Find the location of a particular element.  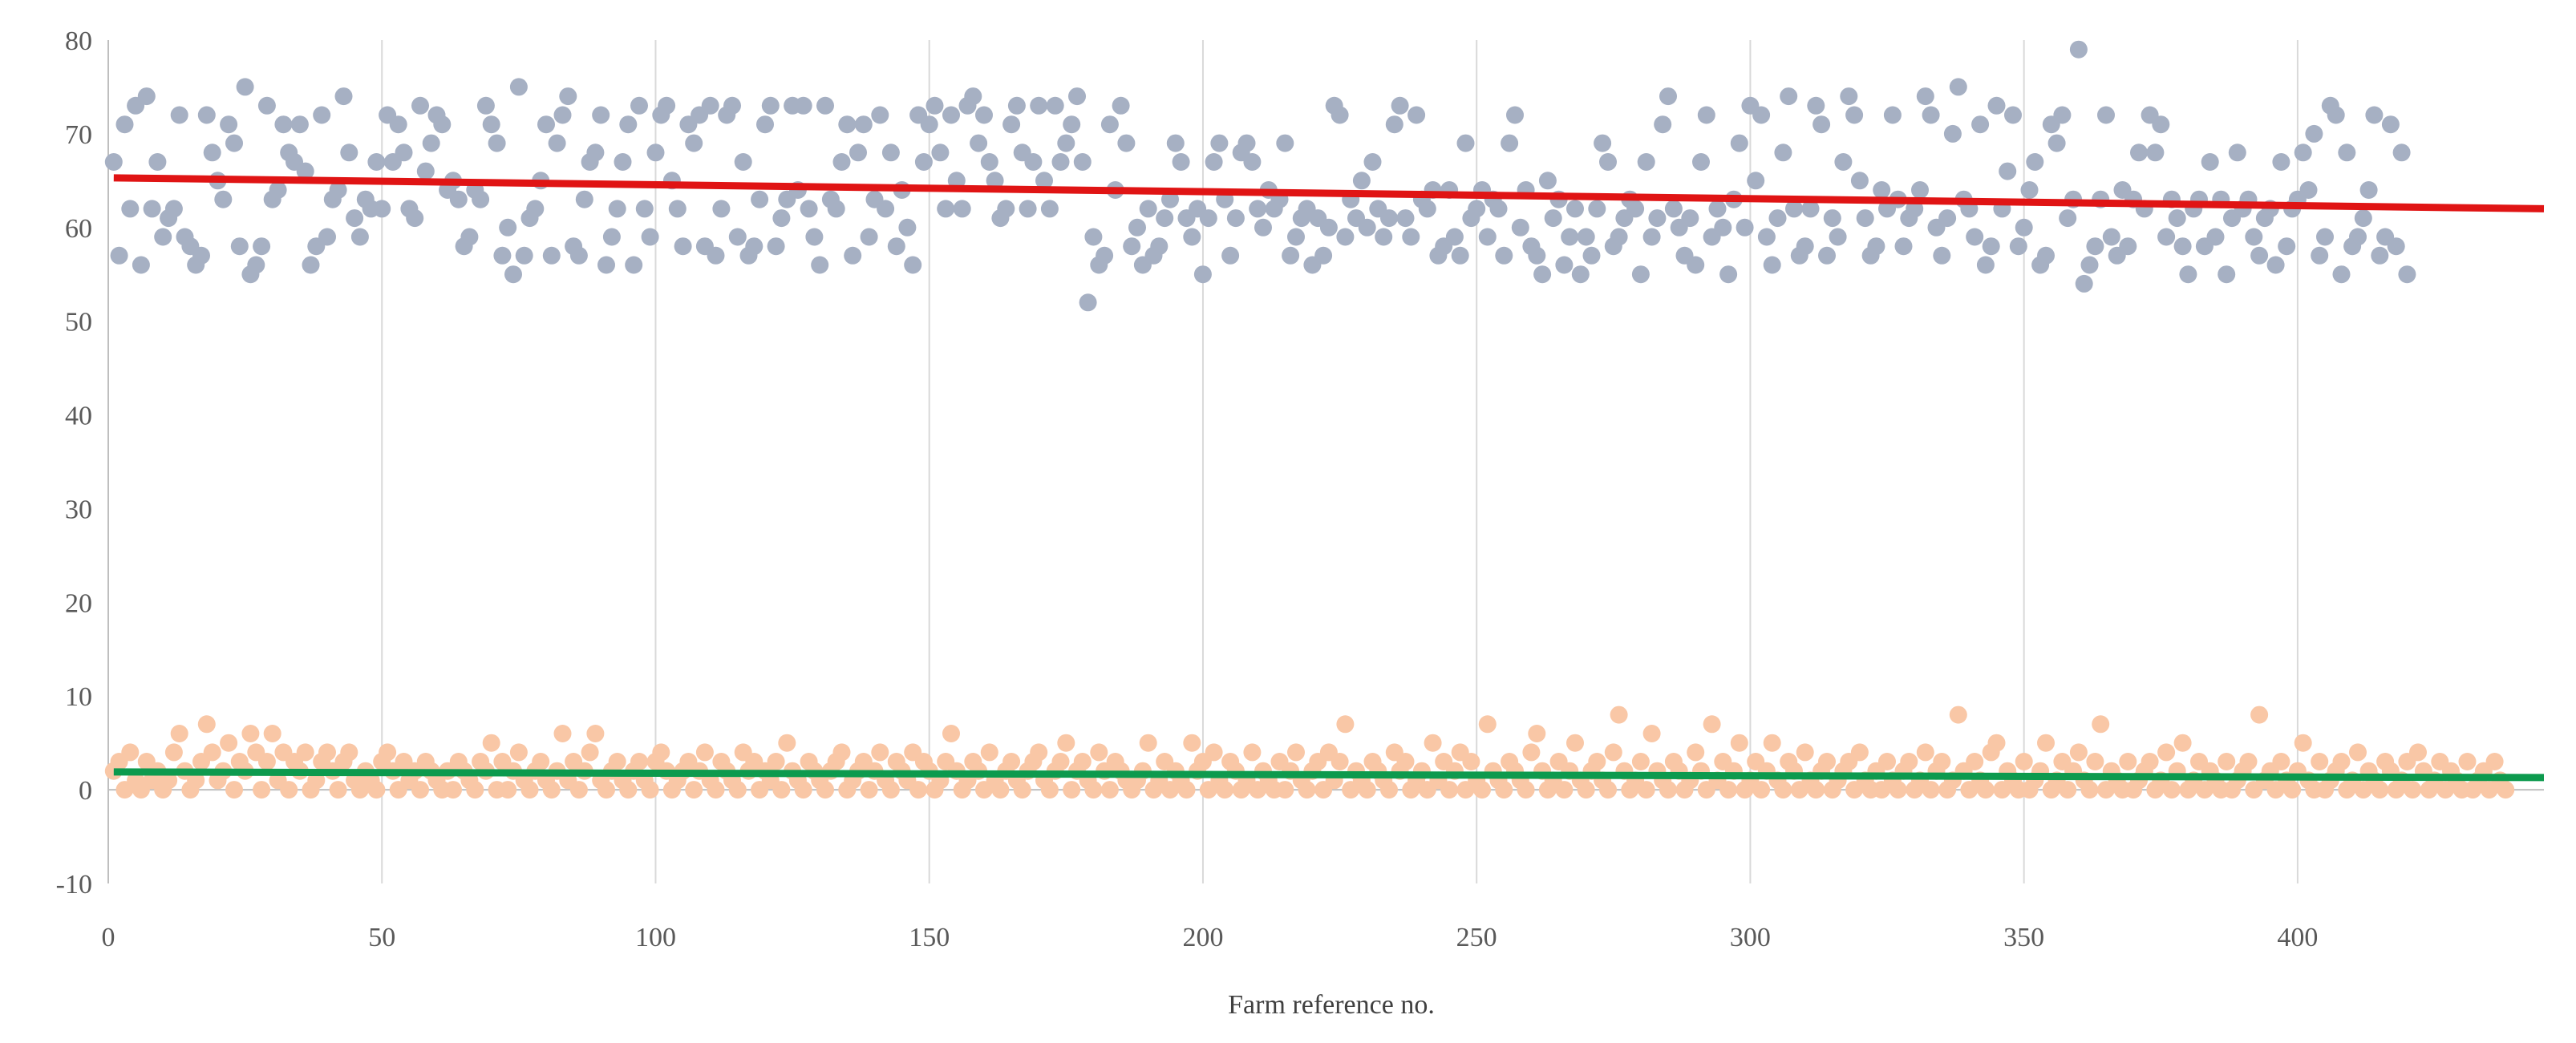

y-tick-label: 80 is located at coordinates (78, 41).